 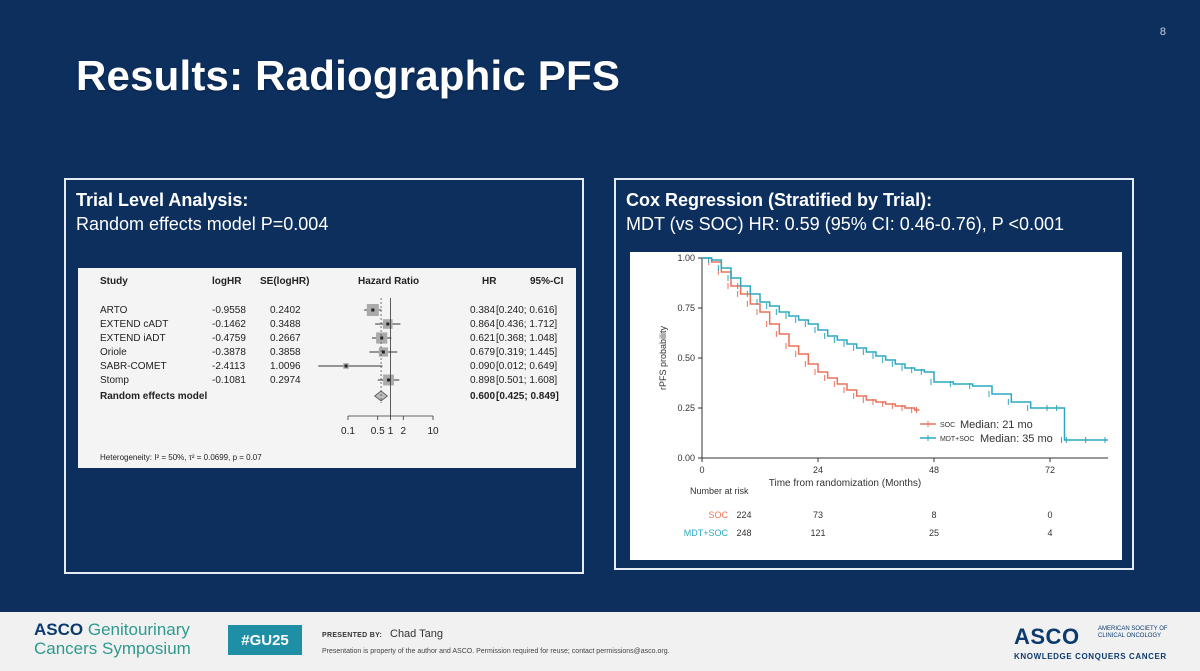 I want to click on forest-hr: 0.898, so click(x=482, y=380).